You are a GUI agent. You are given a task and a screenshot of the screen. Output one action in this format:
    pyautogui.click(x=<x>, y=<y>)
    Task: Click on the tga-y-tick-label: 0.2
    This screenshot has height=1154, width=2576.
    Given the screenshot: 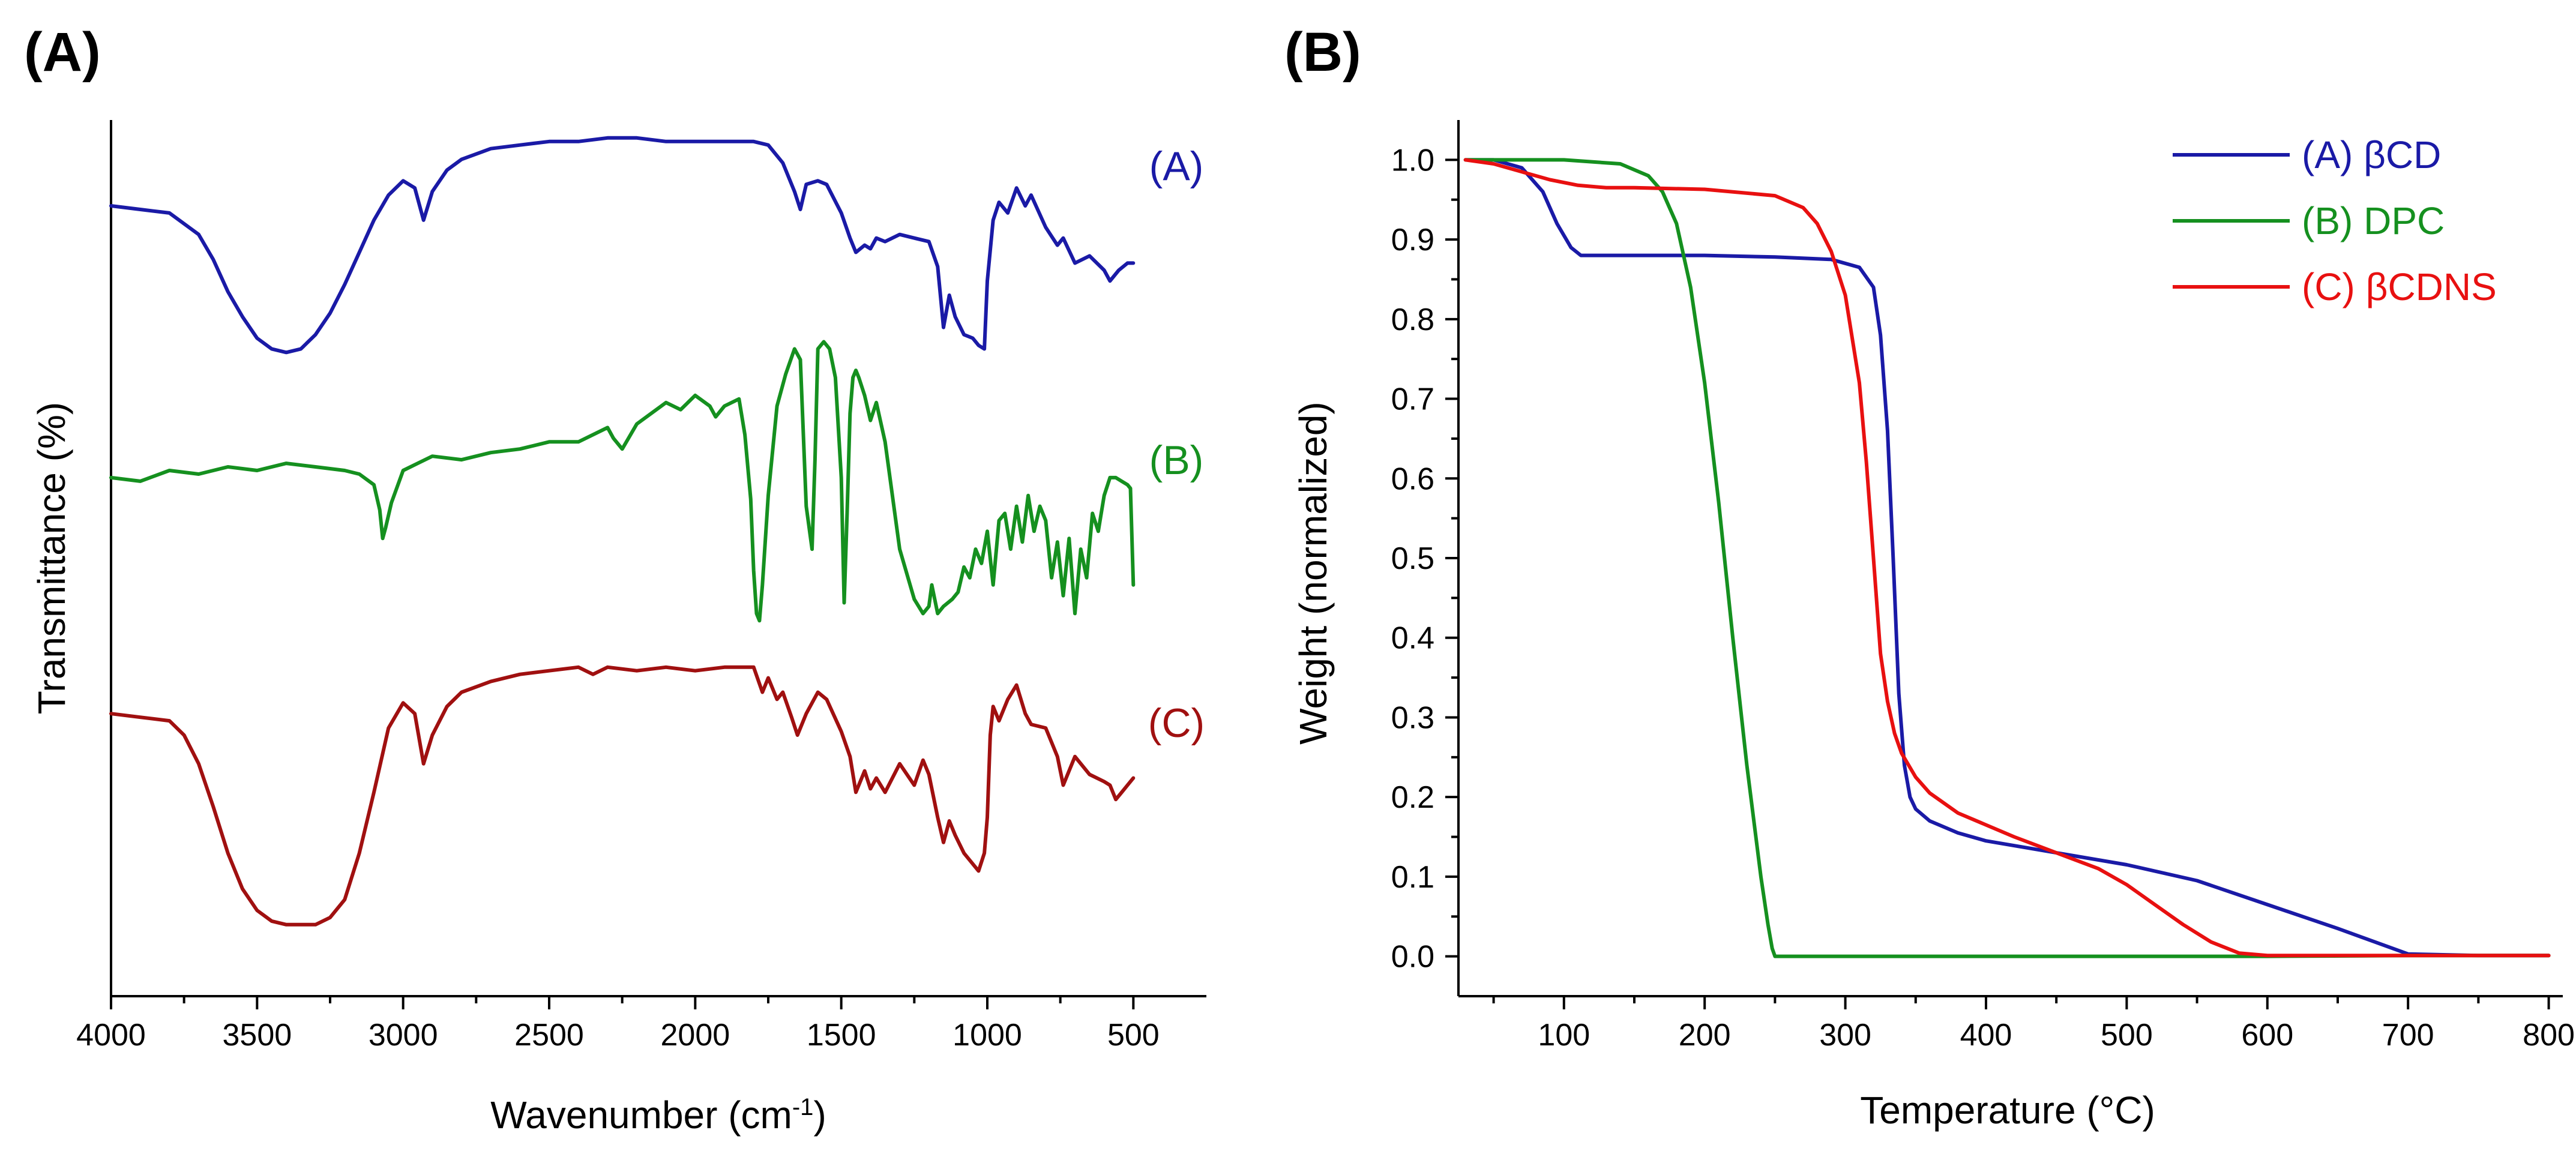 What is the action you would take?
    pyautogui.click(x=1413, y=797)
    